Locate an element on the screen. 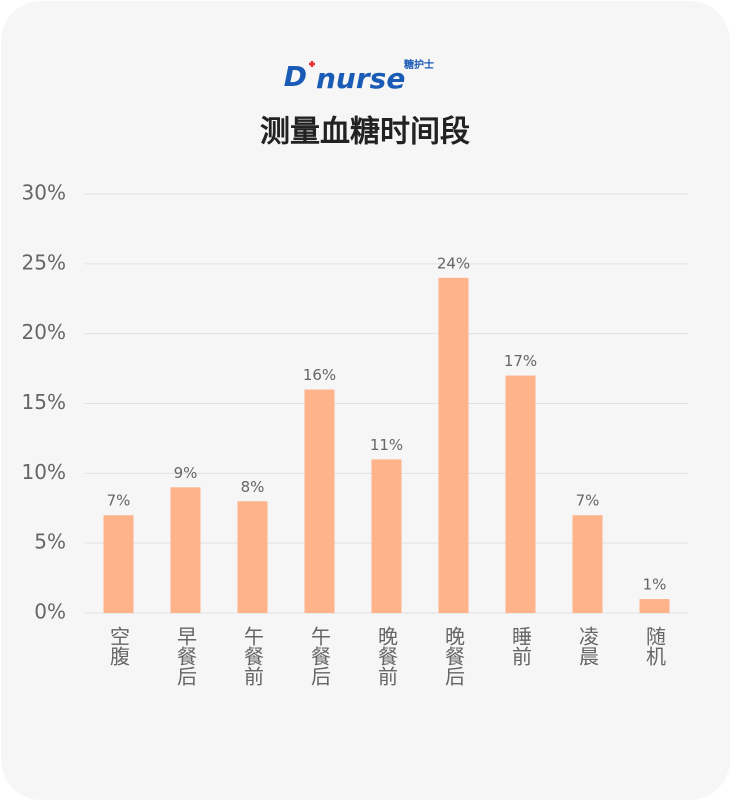 The image size is (731, 805). y-tick-label: 5% is located at coordinates (50, 542).